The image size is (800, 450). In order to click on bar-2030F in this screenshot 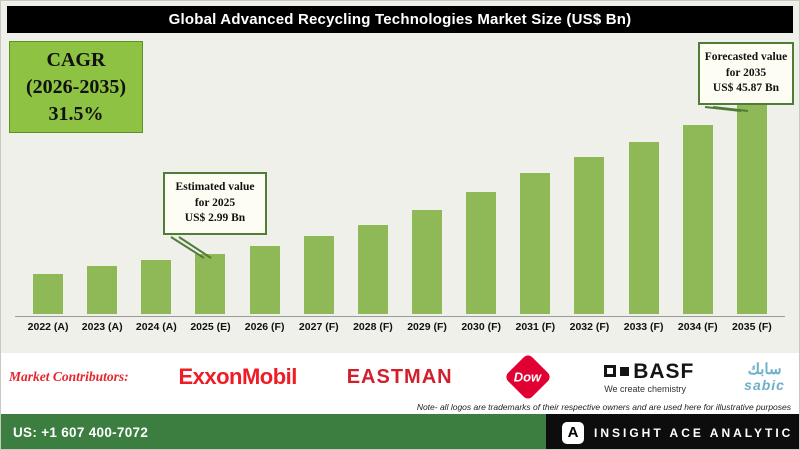, I will do `click(481, 253)`.